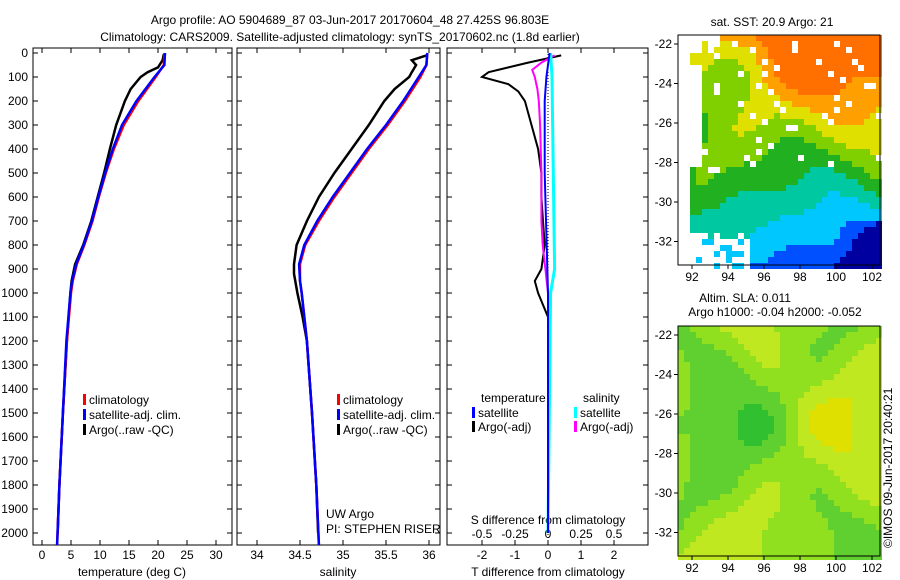  What do you see at coordinates (18, 149) in the screenshot?
I see `depth-tick-label: 400` at bounding box center [18, 149].